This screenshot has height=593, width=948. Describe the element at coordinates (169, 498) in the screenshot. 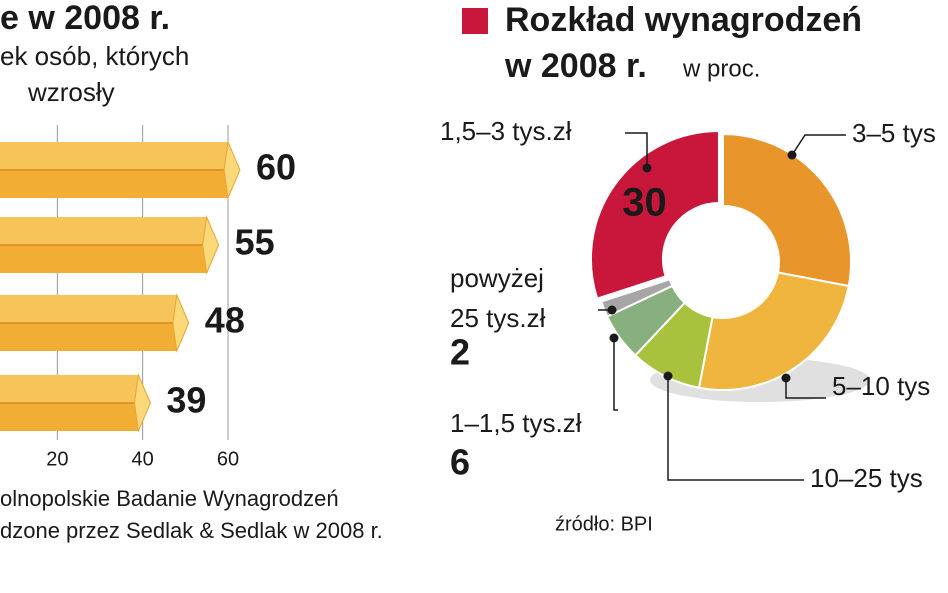

I see `note: olnopolskie Badanie Wynagrodzeń` at that location.